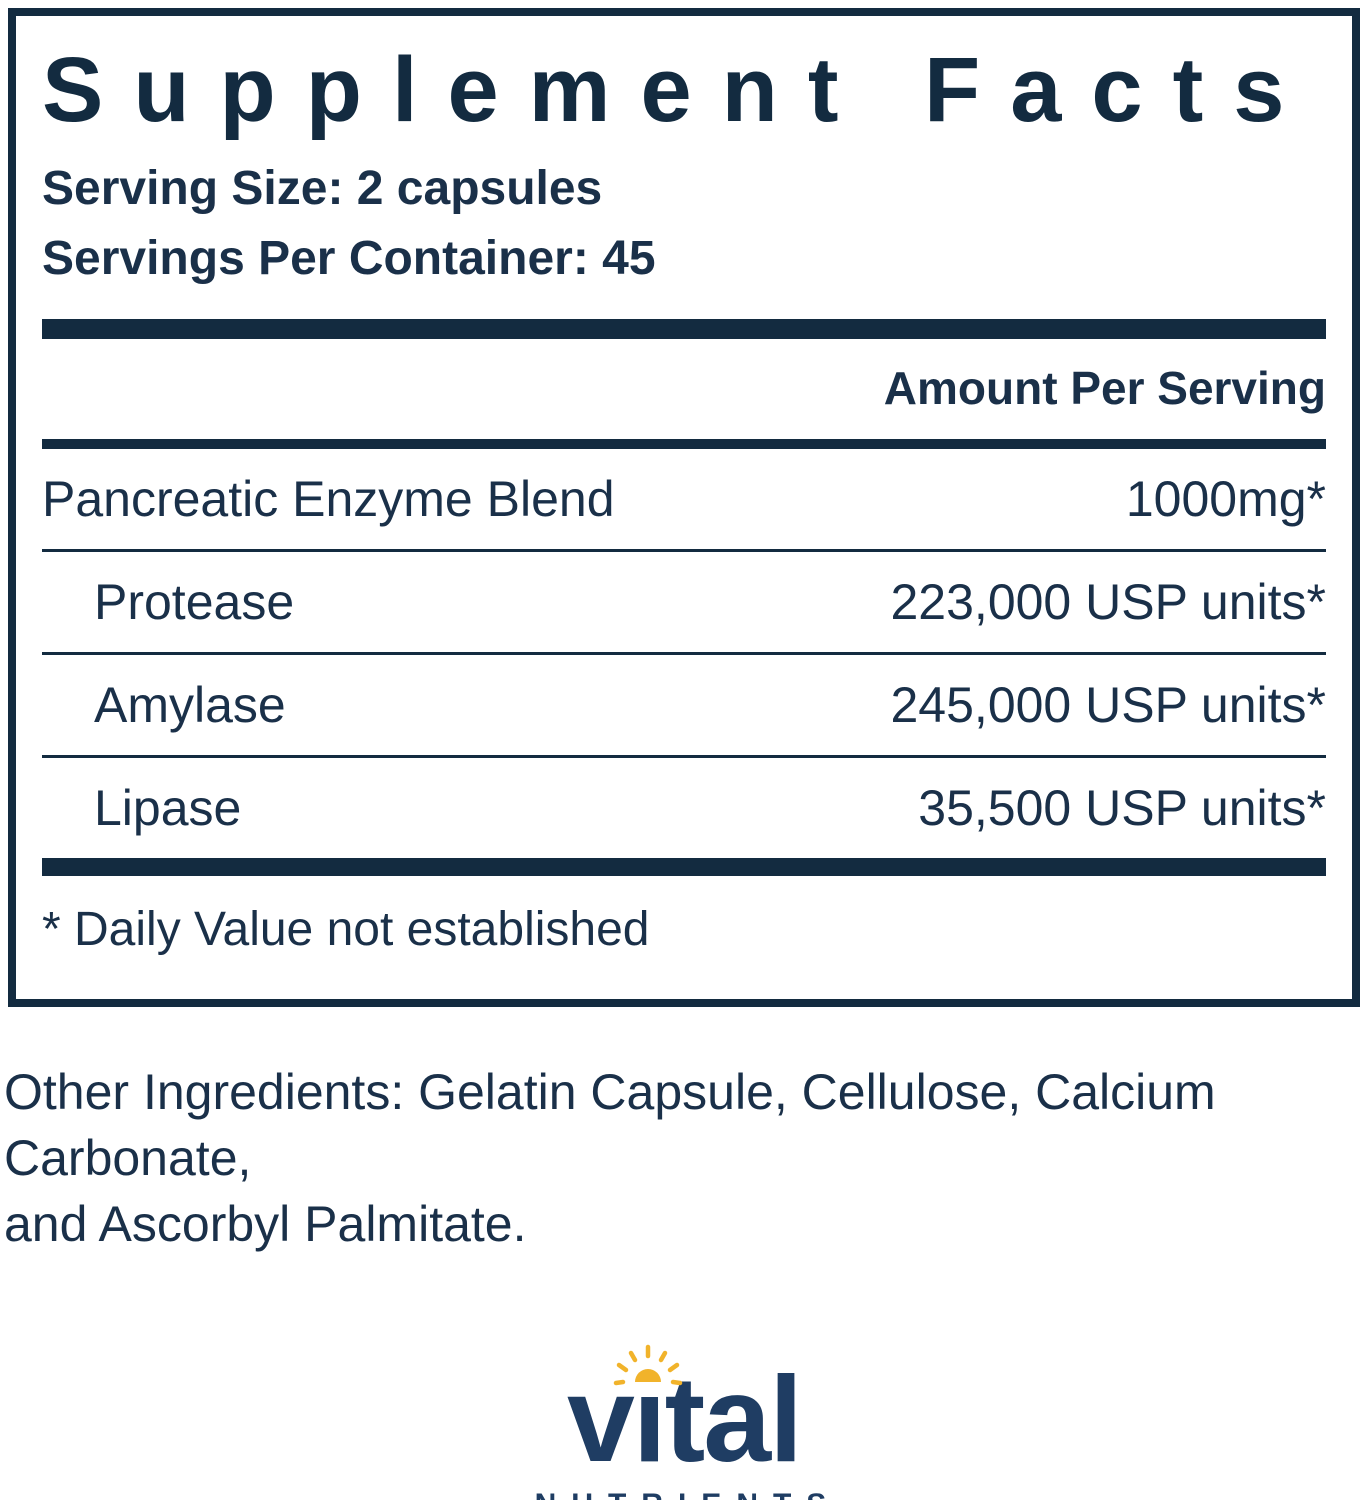 The height and width of the screenshot is (1500, 1368). What do you see at coordinates (190, 705) in the screenshot?
I see `nutrient-name: Amylase` at bounding box center [190, 705].